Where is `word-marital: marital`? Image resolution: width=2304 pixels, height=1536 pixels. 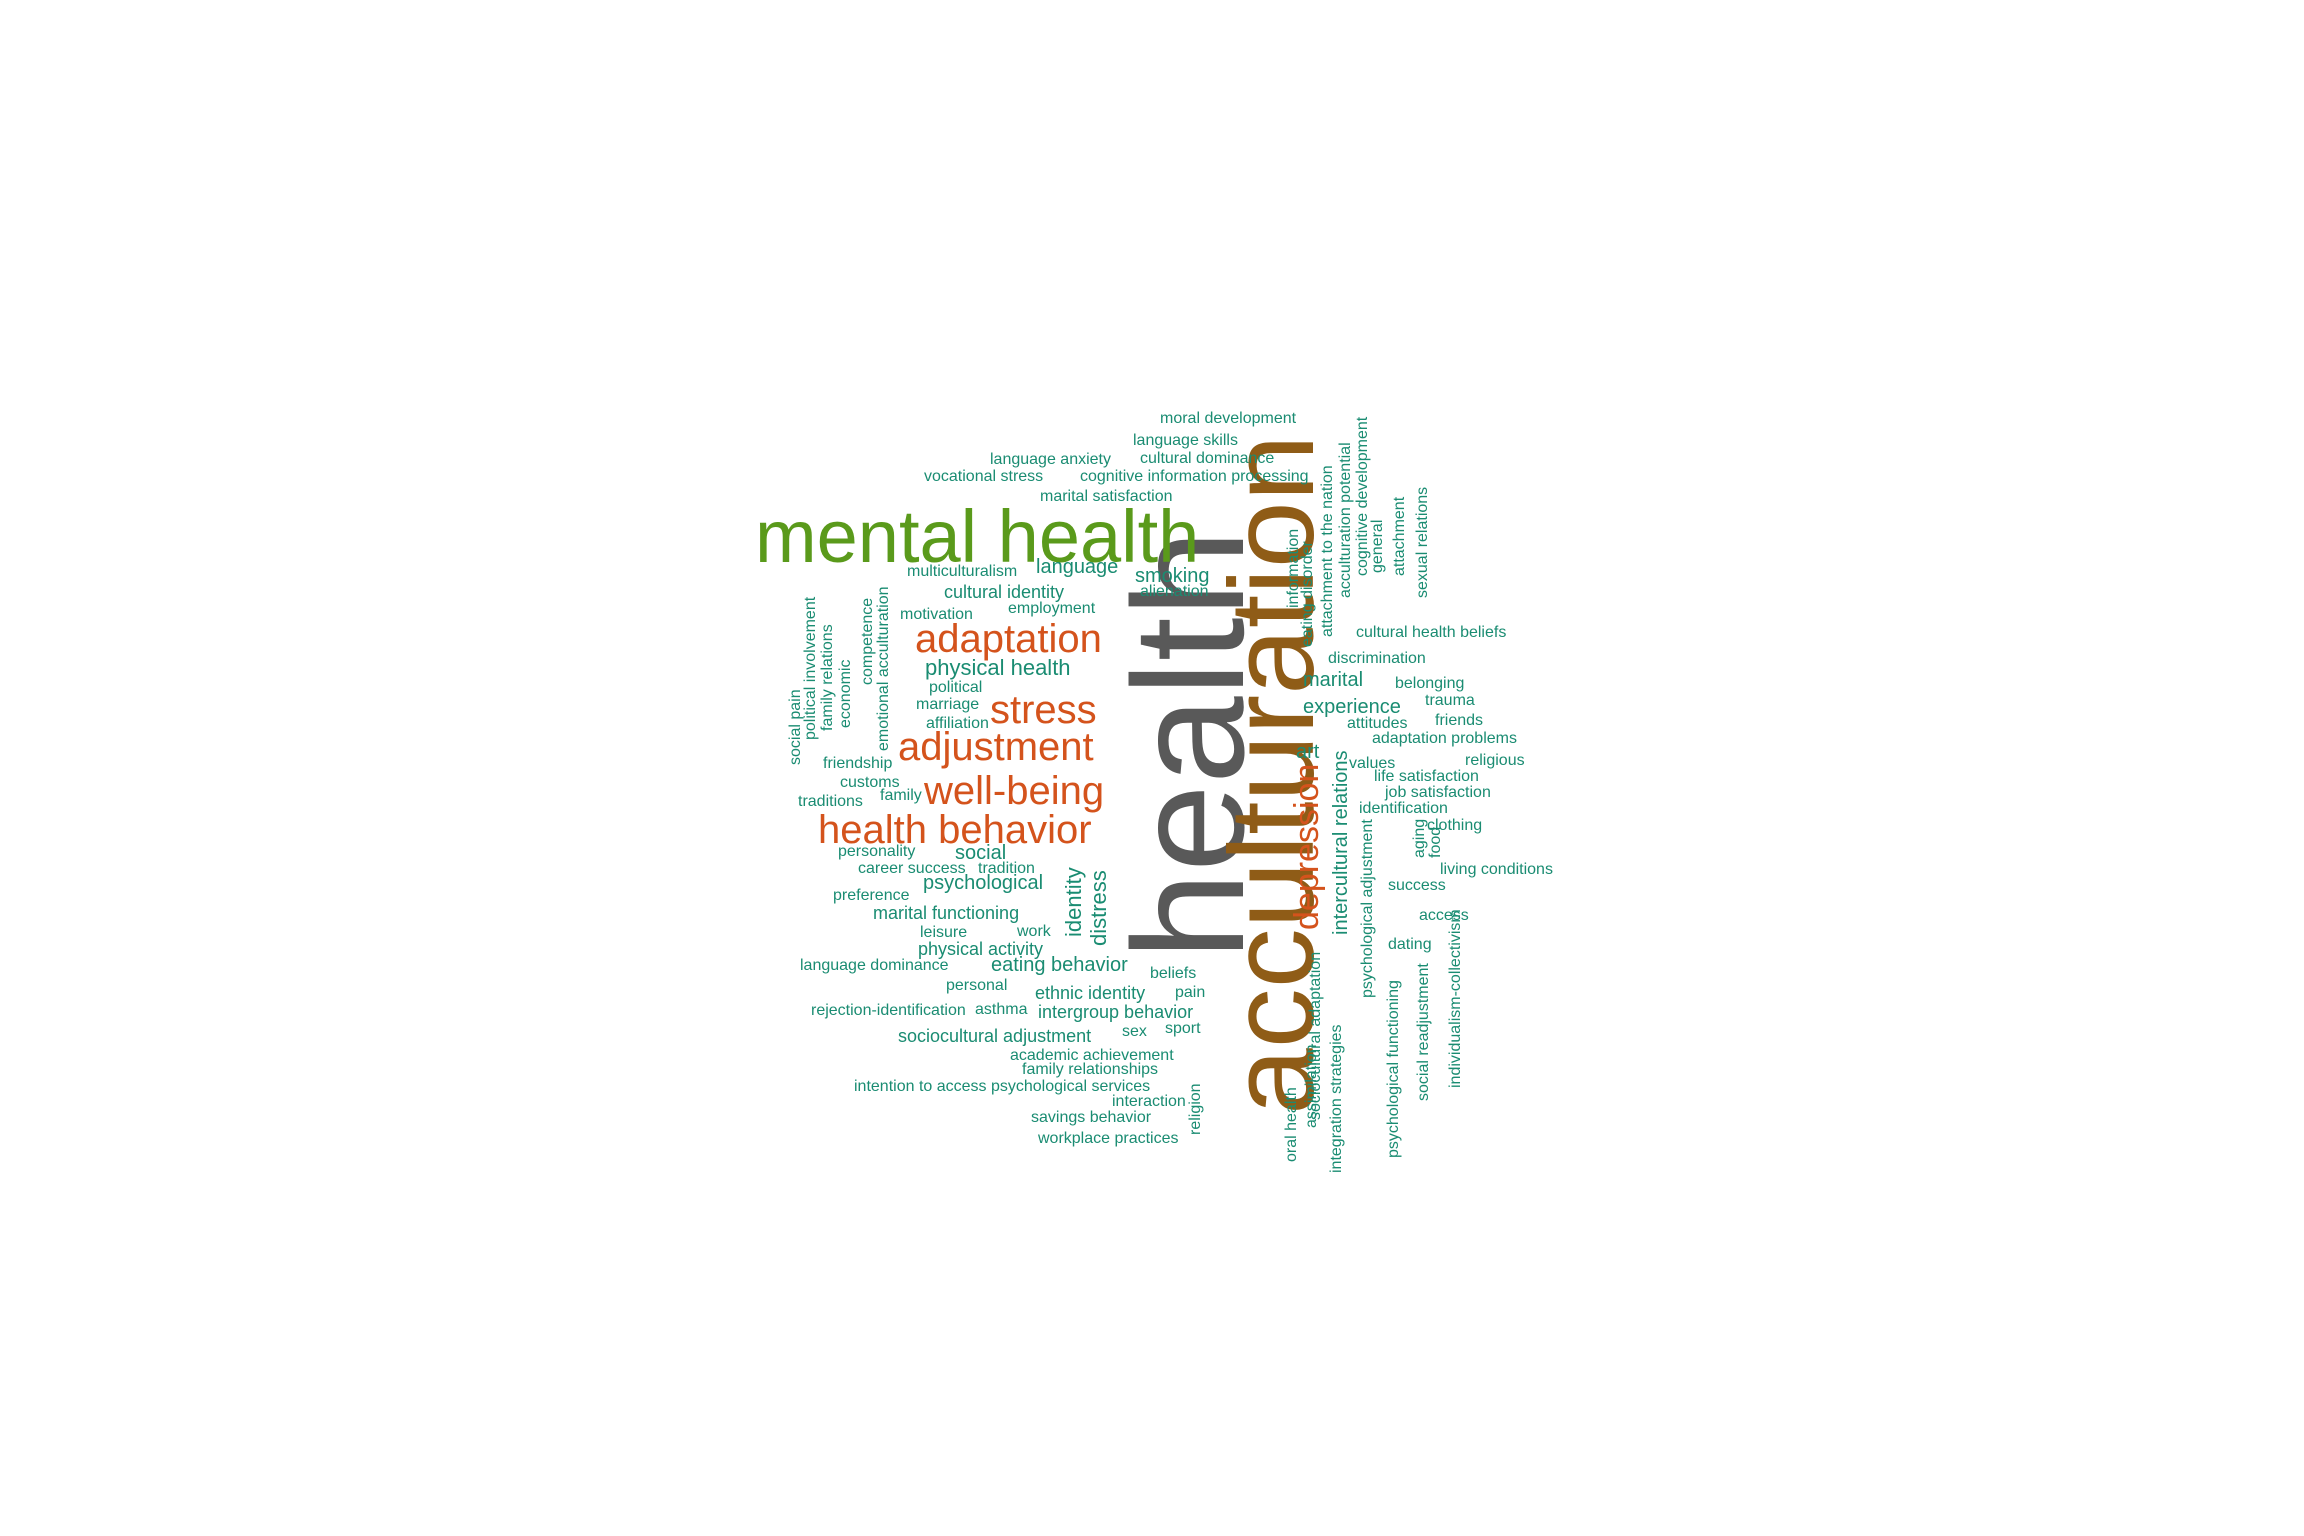 word-marital: marital is located at coordinates (1333, 680).